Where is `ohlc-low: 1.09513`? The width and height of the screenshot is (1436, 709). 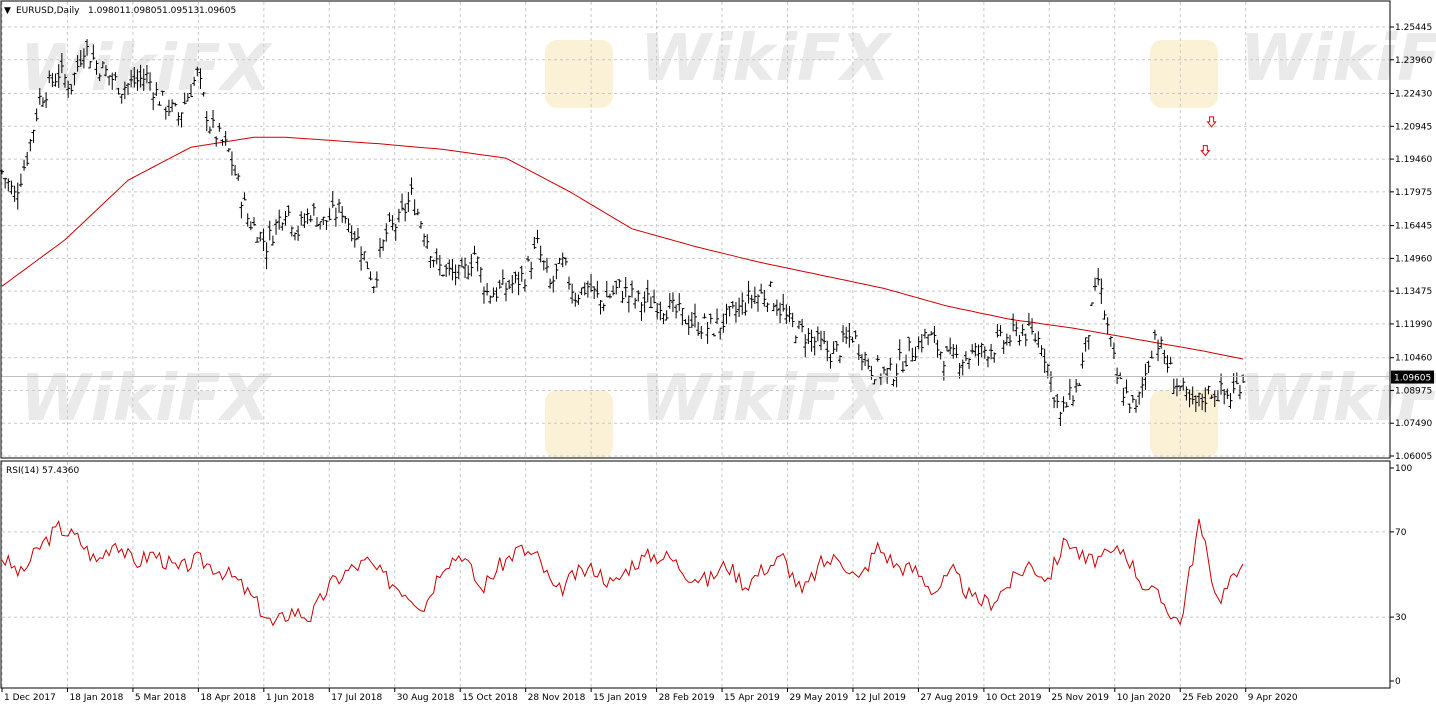 ohlc-low: 1.09513 is located at coordinates (180, 11).